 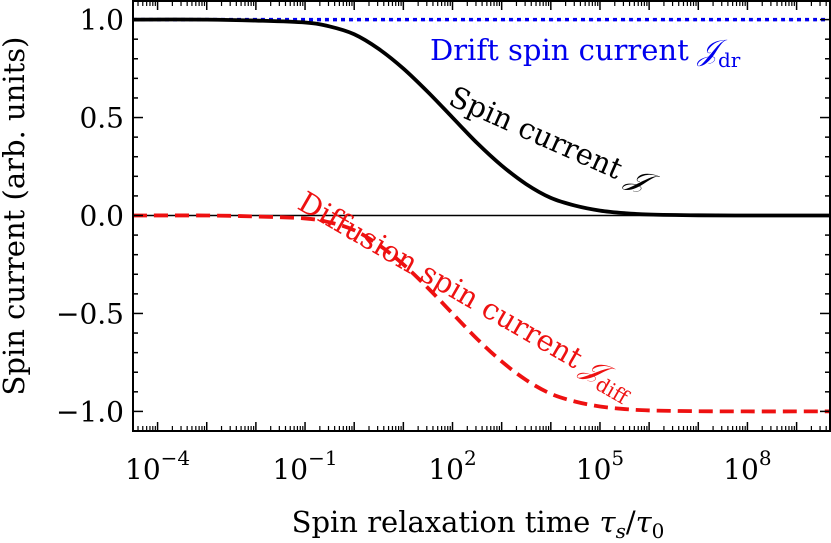 What do you see at coordinates (101, 216) in the screenshot?
I see `y-tick-label: 0.0` at bounding box center [101, 216].